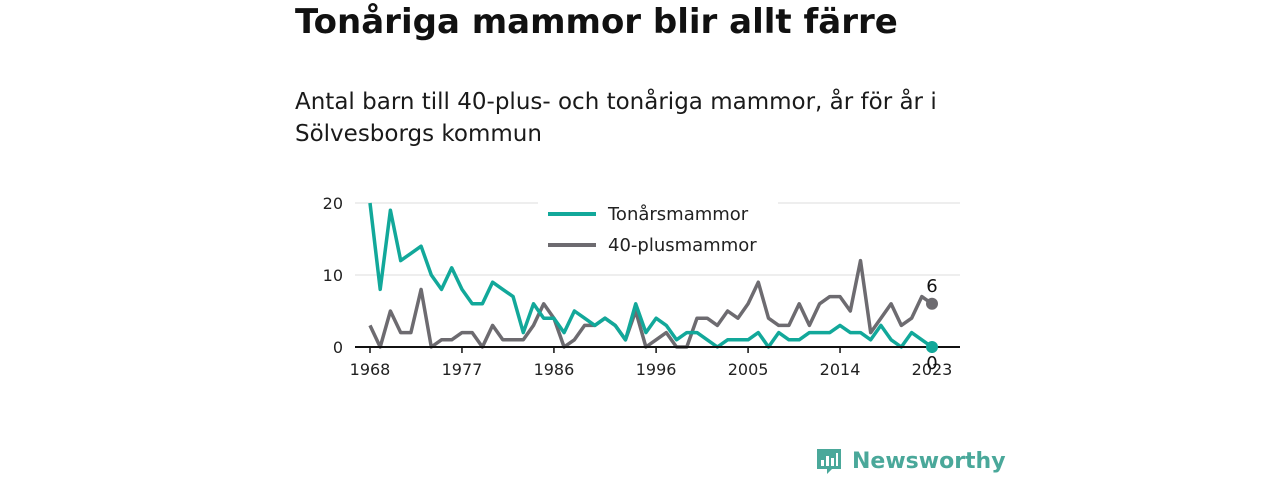  I want to click on series-line-tonarsmammor, so click(651, 275).